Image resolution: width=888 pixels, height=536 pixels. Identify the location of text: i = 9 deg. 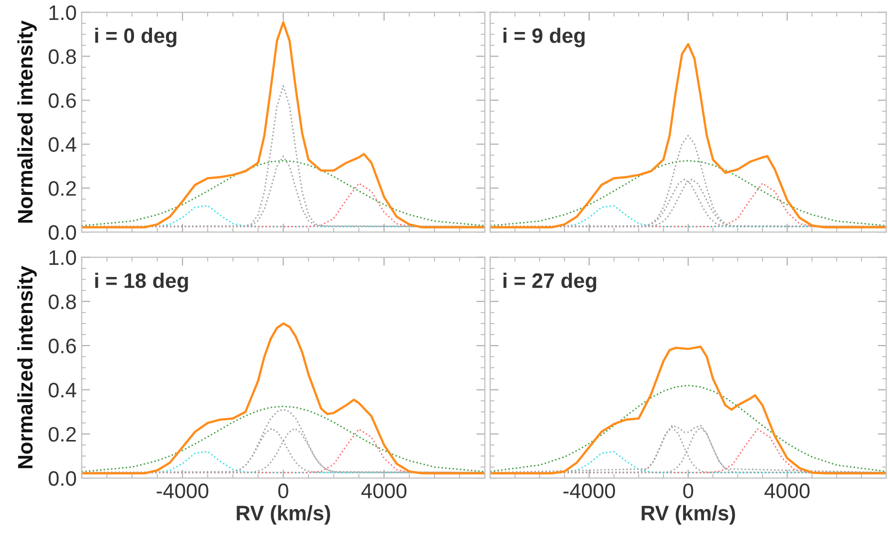
(544, 38).